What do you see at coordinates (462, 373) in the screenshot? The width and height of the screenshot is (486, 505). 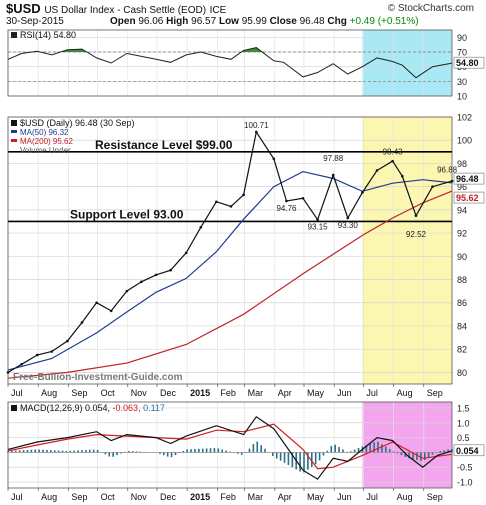 I see `price-tick-label: 80` at bounding box center [462, 373].